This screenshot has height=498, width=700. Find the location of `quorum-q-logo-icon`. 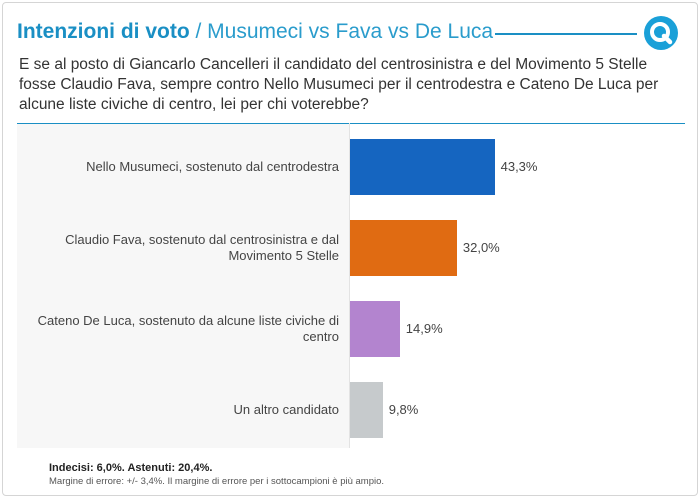

quorum-q-logo-icon is located at coordinates (661, 33).